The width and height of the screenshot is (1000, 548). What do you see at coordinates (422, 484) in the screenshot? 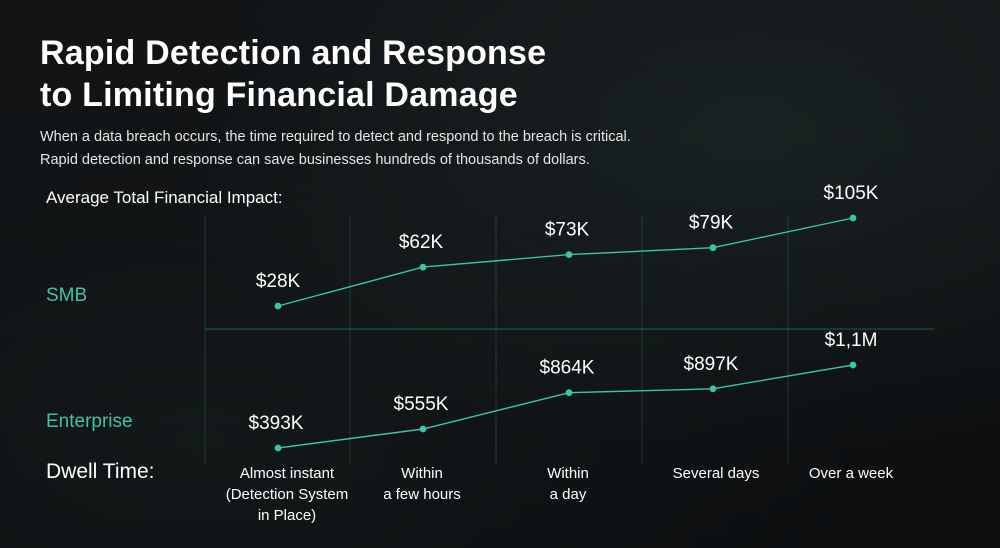
I see `x-tick-label: Within a few hours` at bounding box center [422, 484].